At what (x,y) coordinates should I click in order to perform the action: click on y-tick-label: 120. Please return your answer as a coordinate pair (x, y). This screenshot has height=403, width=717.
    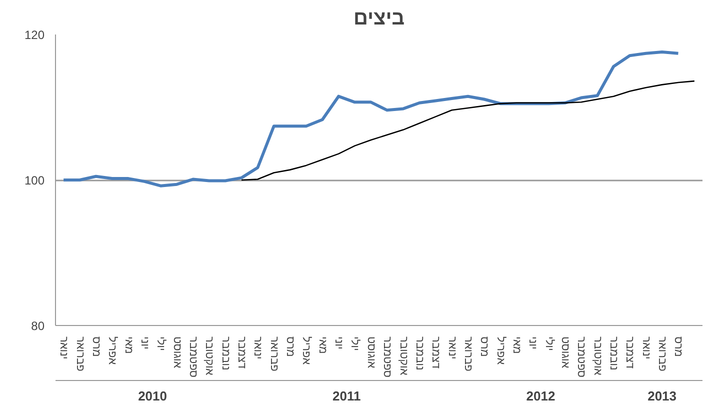
    Looking at the image, I should click on (34, 35).